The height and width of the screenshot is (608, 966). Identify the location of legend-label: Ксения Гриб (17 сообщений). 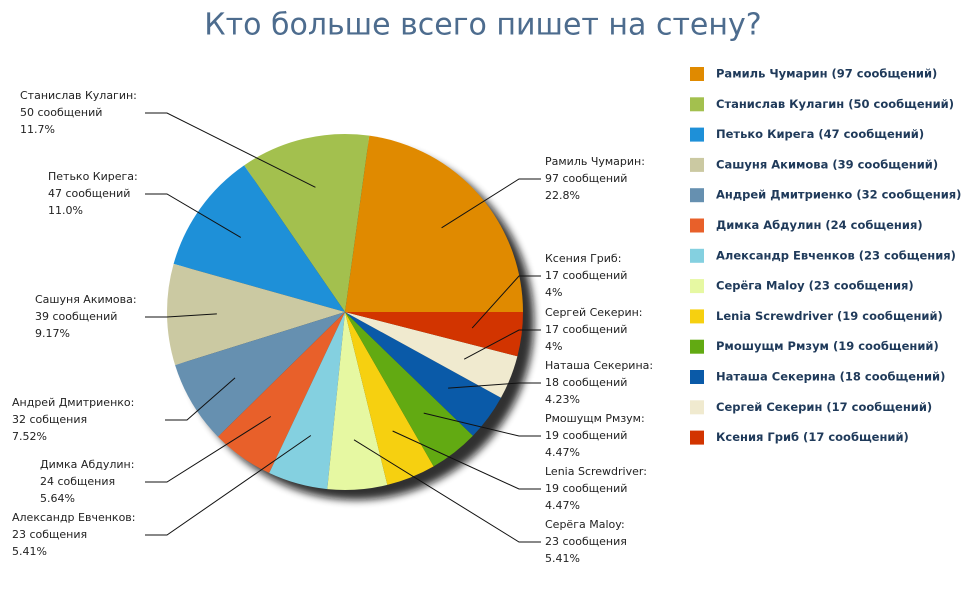
(812, 437).